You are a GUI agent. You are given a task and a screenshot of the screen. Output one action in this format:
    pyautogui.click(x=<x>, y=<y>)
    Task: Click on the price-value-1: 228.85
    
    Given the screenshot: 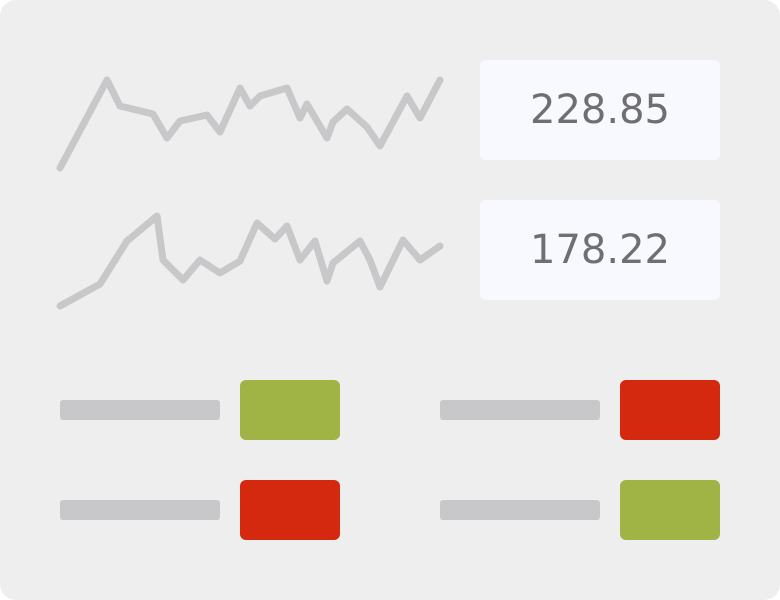 What is the action you would take?
    pyautogui.click(x=600, y=110)
    